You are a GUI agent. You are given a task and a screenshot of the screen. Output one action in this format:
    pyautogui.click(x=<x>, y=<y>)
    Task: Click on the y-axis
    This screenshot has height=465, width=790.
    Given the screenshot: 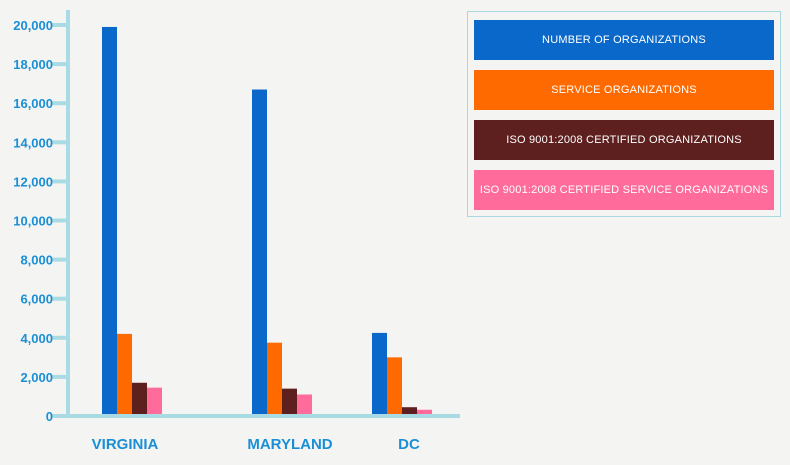 What is the action you would take?
    pyautogui.click(x=68, y=214)
    